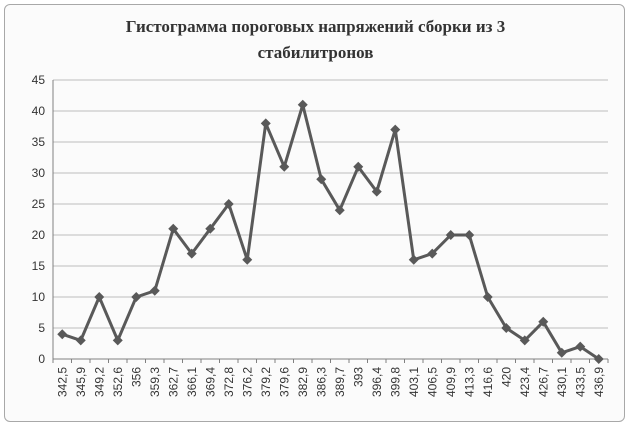 The width and height of the screenshot is (631, 427). What do you see at coordinates (39, 235) in the screenshot?
I see `y-tick-label: 20` at bounding box center [39, 235].